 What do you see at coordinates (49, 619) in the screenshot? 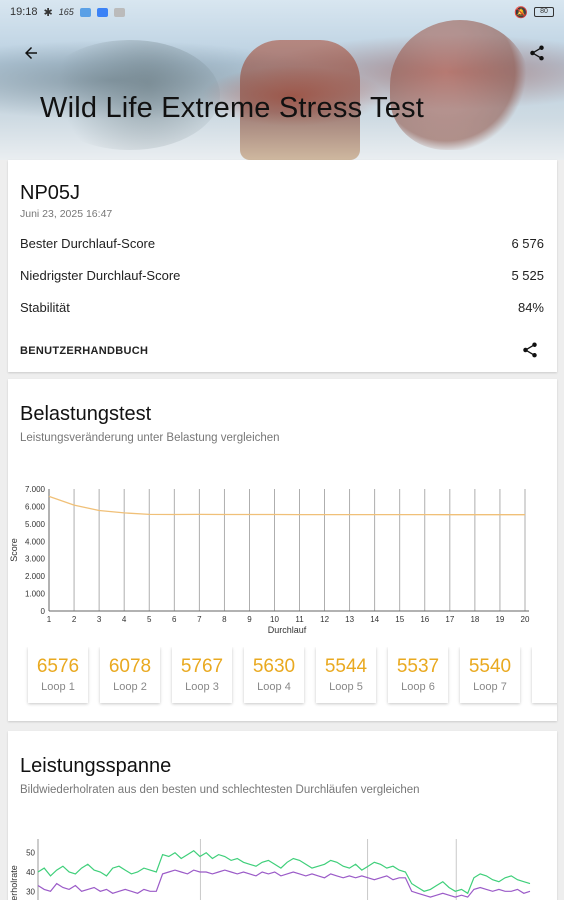
I see `x-tick-label: 1` at bounding box center [49, 619].